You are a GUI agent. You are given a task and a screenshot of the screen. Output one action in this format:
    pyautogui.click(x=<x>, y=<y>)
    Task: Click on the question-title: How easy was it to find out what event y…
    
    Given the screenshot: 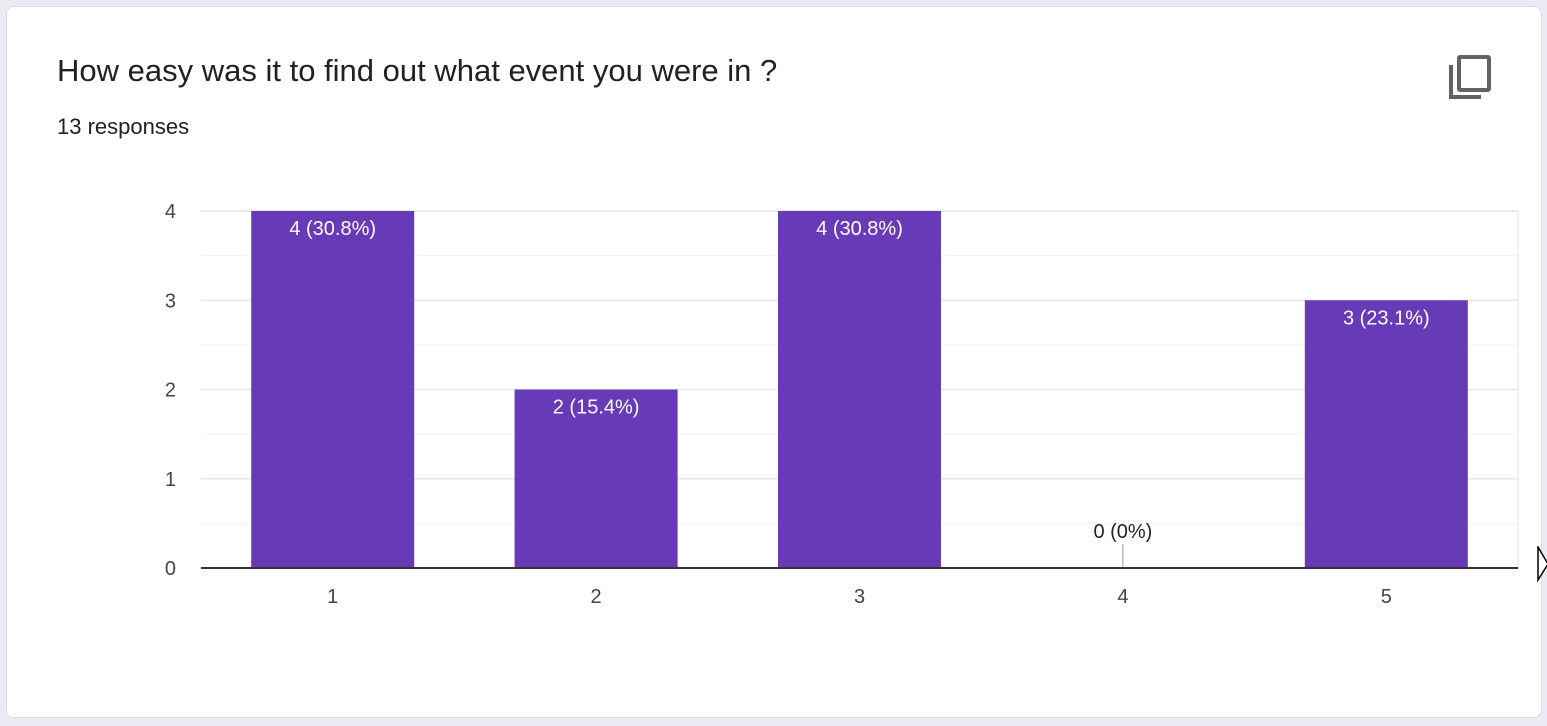 What is the action you would take?
    pyautogui.click(x=417, y=70)
    